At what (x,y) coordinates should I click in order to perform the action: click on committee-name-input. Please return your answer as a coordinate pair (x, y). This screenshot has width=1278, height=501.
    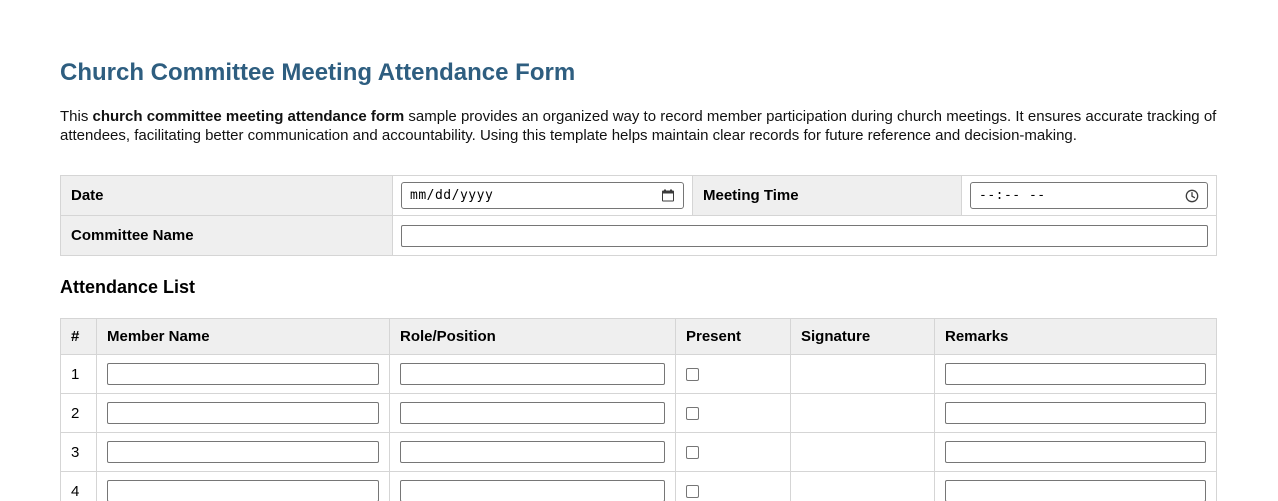
    Looking at the image, I should click on (804, 235).